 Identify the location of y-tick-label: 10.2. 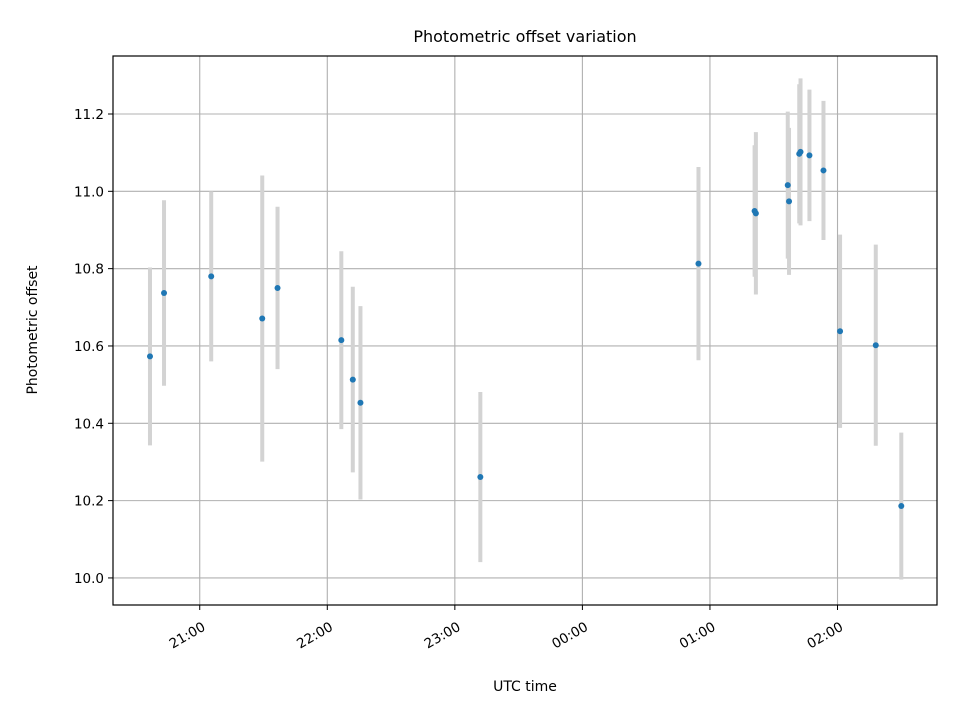
(89, 502).